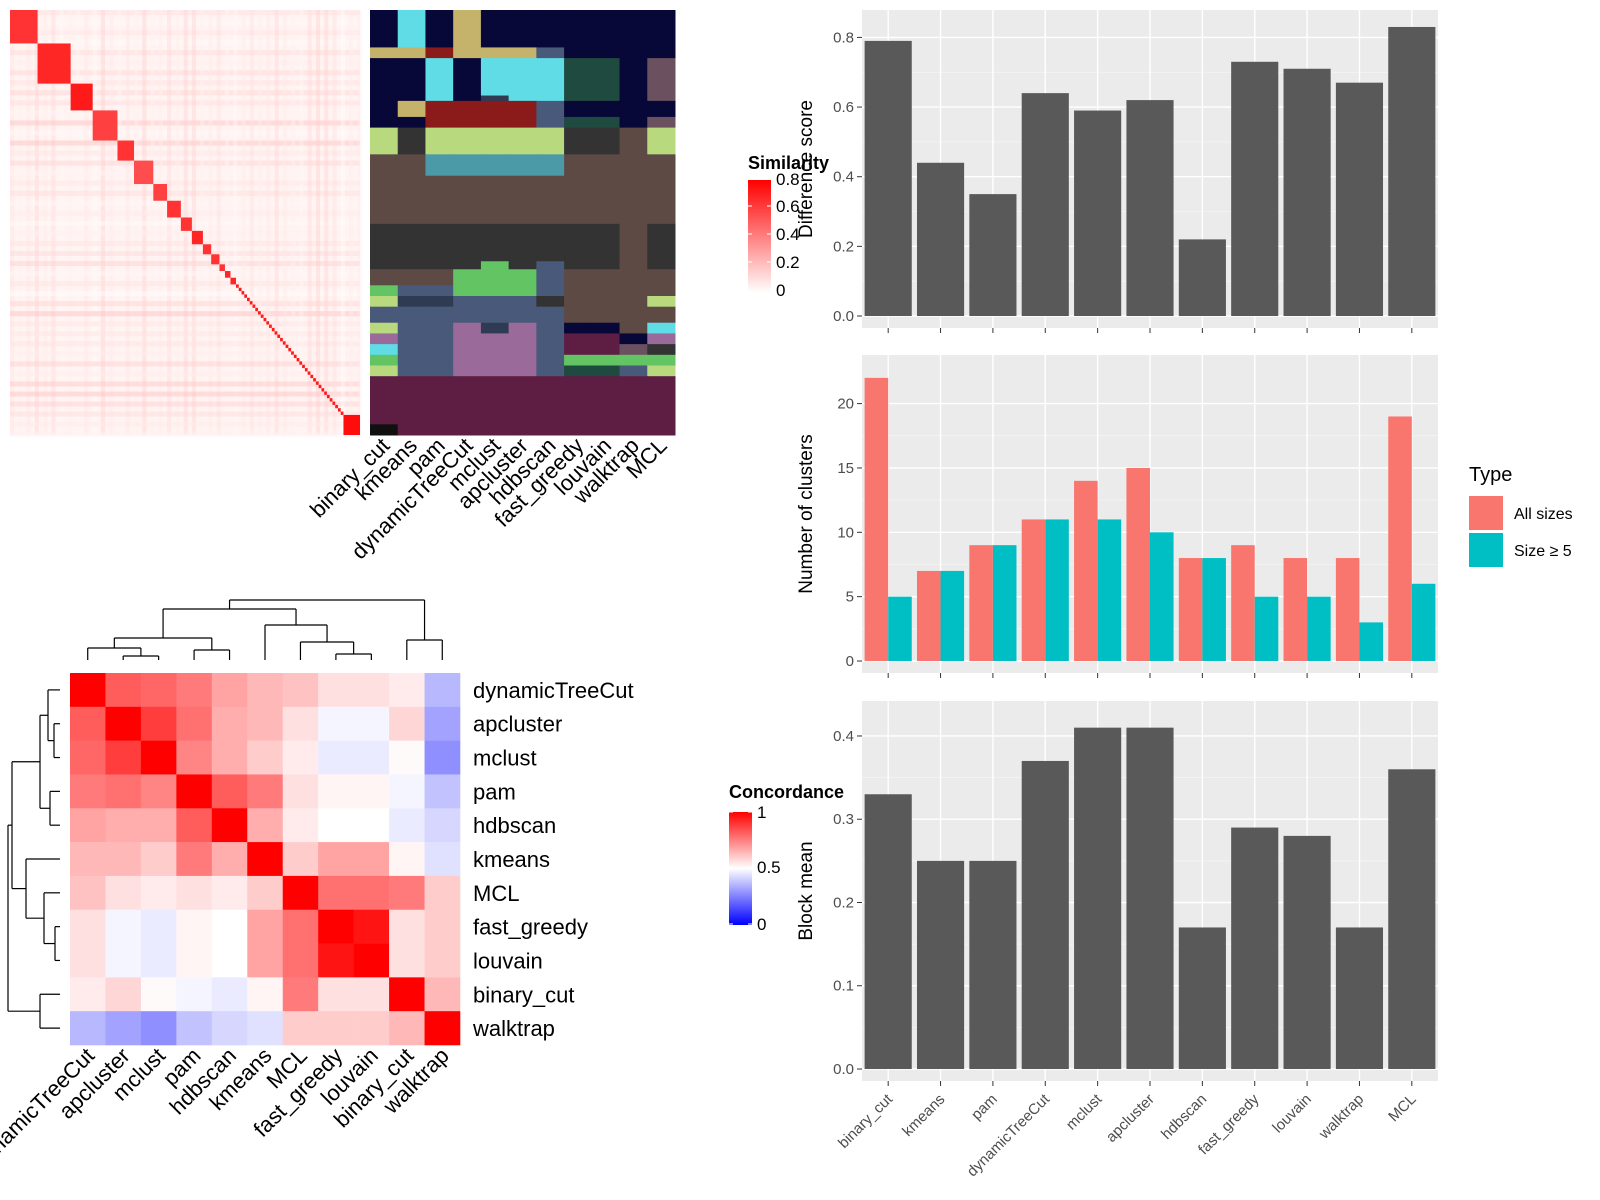  I want to click on legend-label-size5: Size ≥ 5, so click(1543, 551).